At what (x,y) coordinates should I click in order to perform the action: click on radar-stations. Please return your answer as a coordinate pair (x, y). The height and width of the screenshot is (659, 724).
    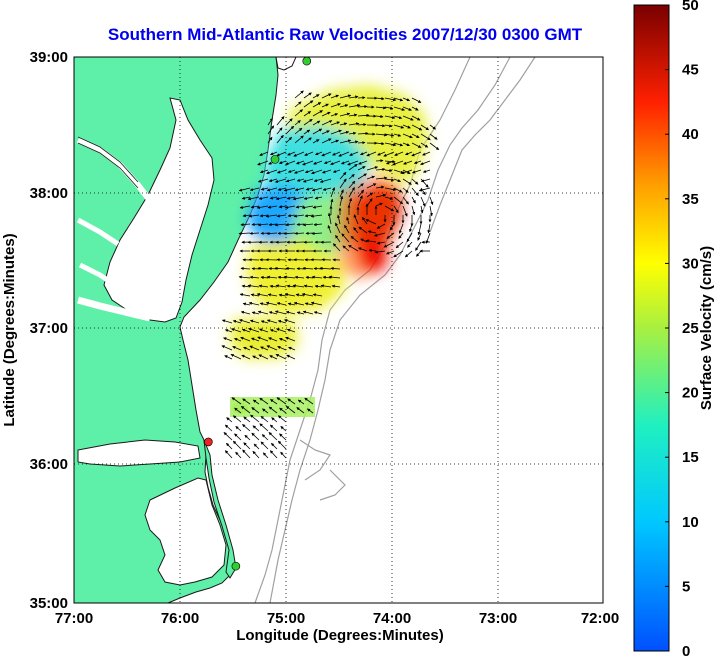
    Looking at the image, I should click on (258, 314).